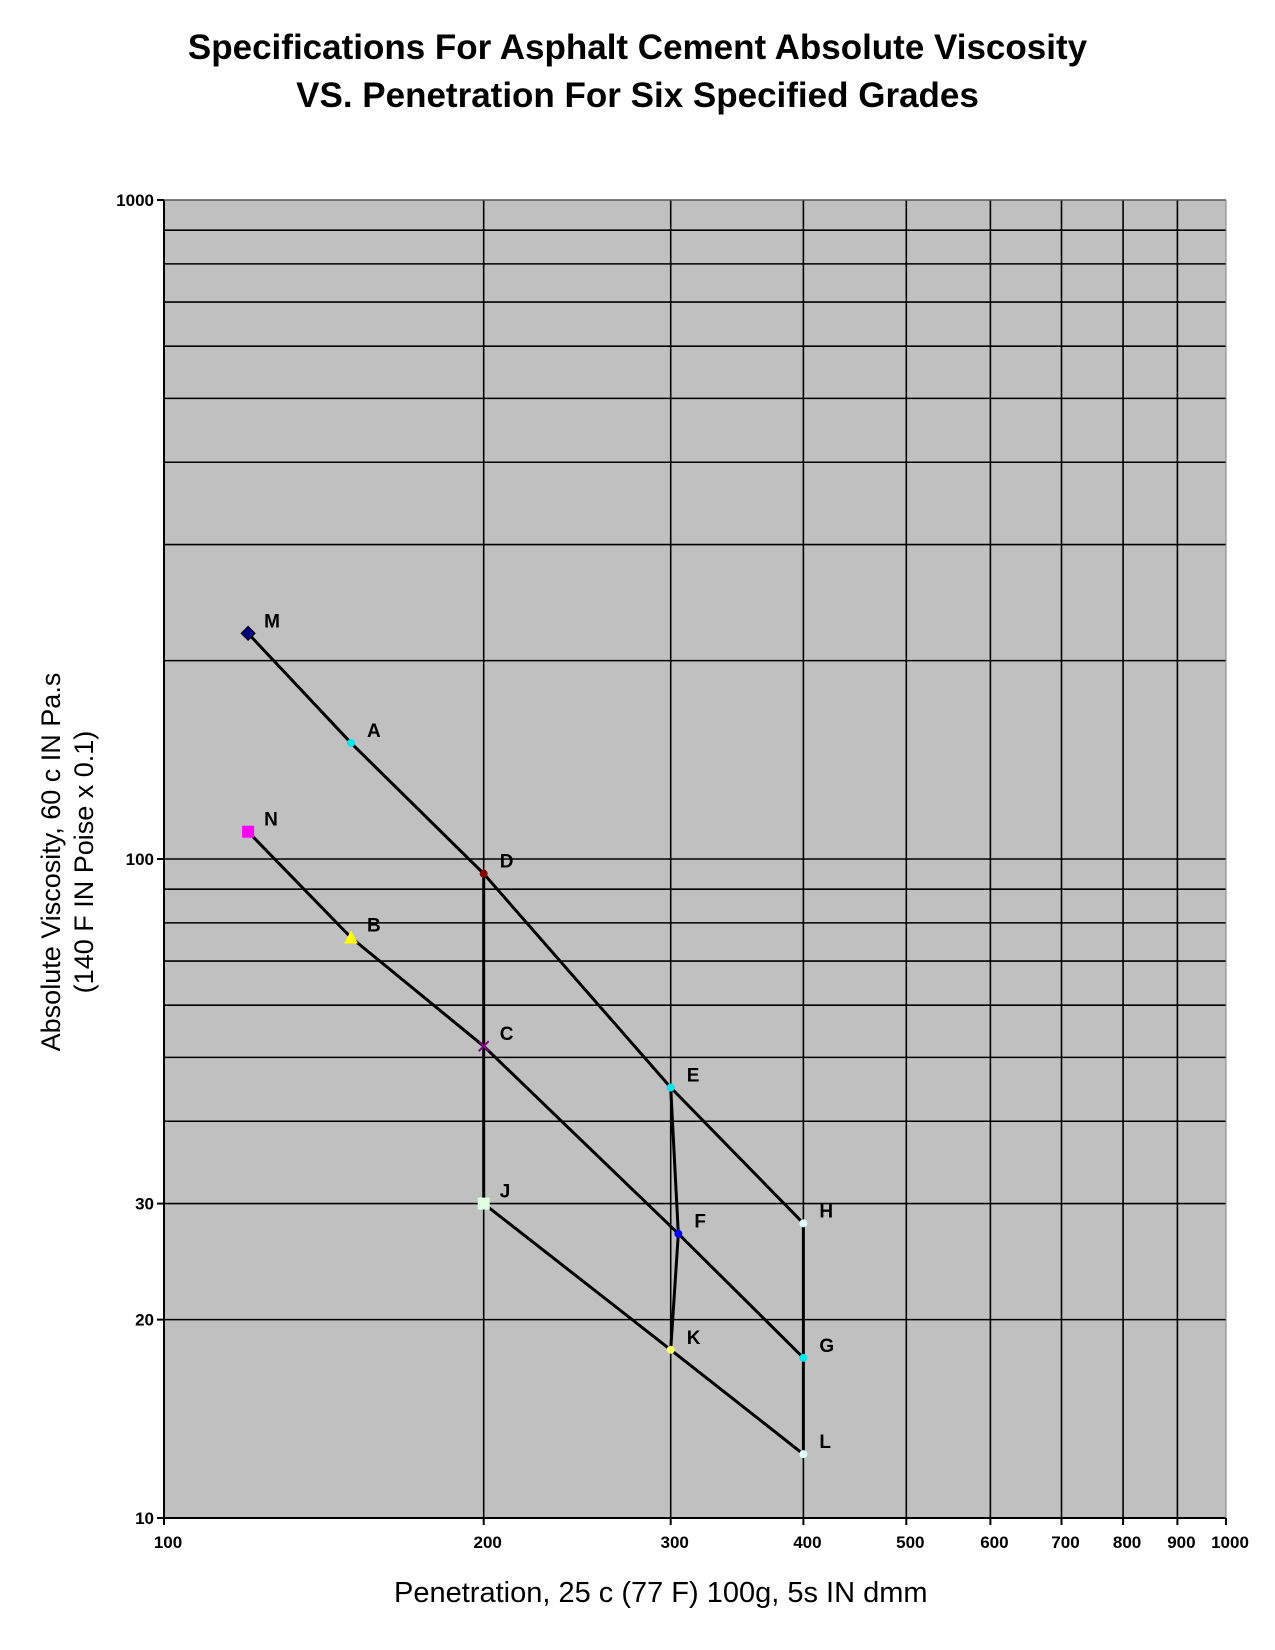 Image resolution: width=1275 pixels, height=1650 pixels. I want to click on chart-subtitle: VS. Penetration For Six Specified Grades, so click(637, 95).